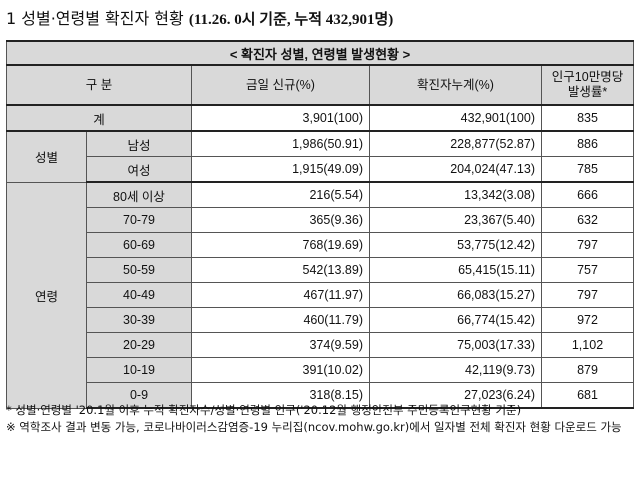 This screenshot has width=641, height=480. Describe the element at coordinates (587, 169) in the screenshot. I see `row-rate: 785` at that location.